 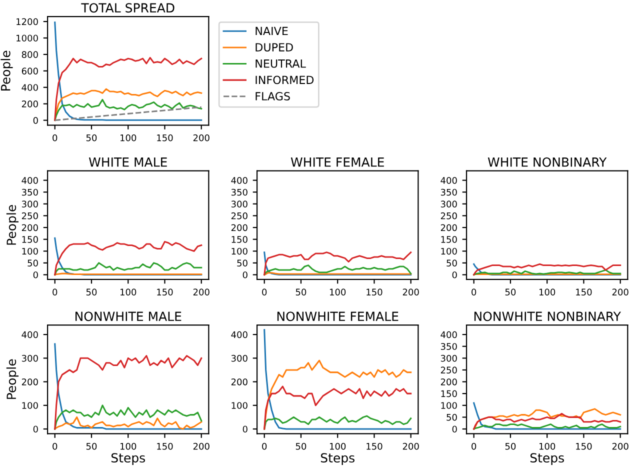 What do you see at coordinates (281, 64) in the screenshot?
I see `legend-label: NEUTRAL` at bounding box center [281, 64].